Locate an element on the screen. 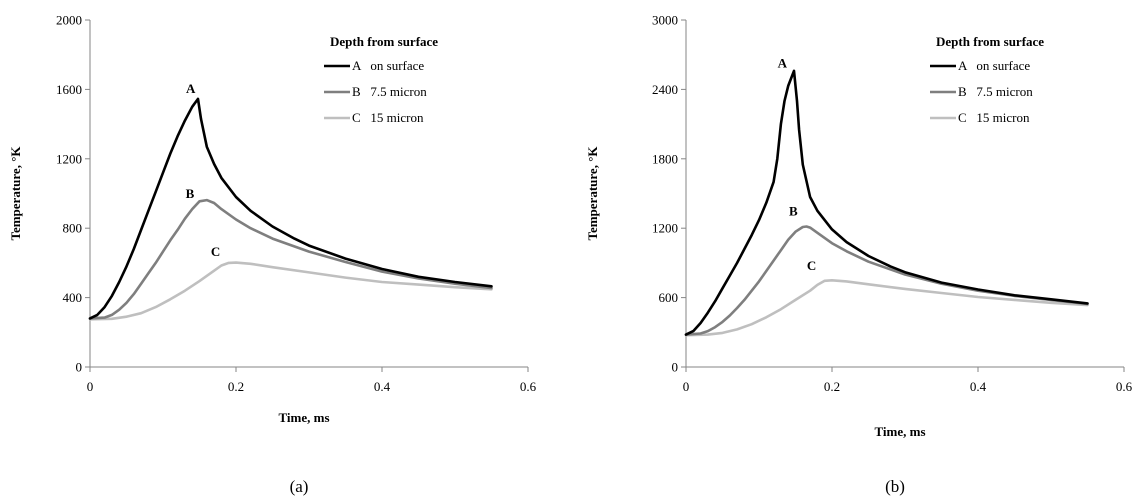  y-tick-label: 2000 is located at coordinates (69, 20).